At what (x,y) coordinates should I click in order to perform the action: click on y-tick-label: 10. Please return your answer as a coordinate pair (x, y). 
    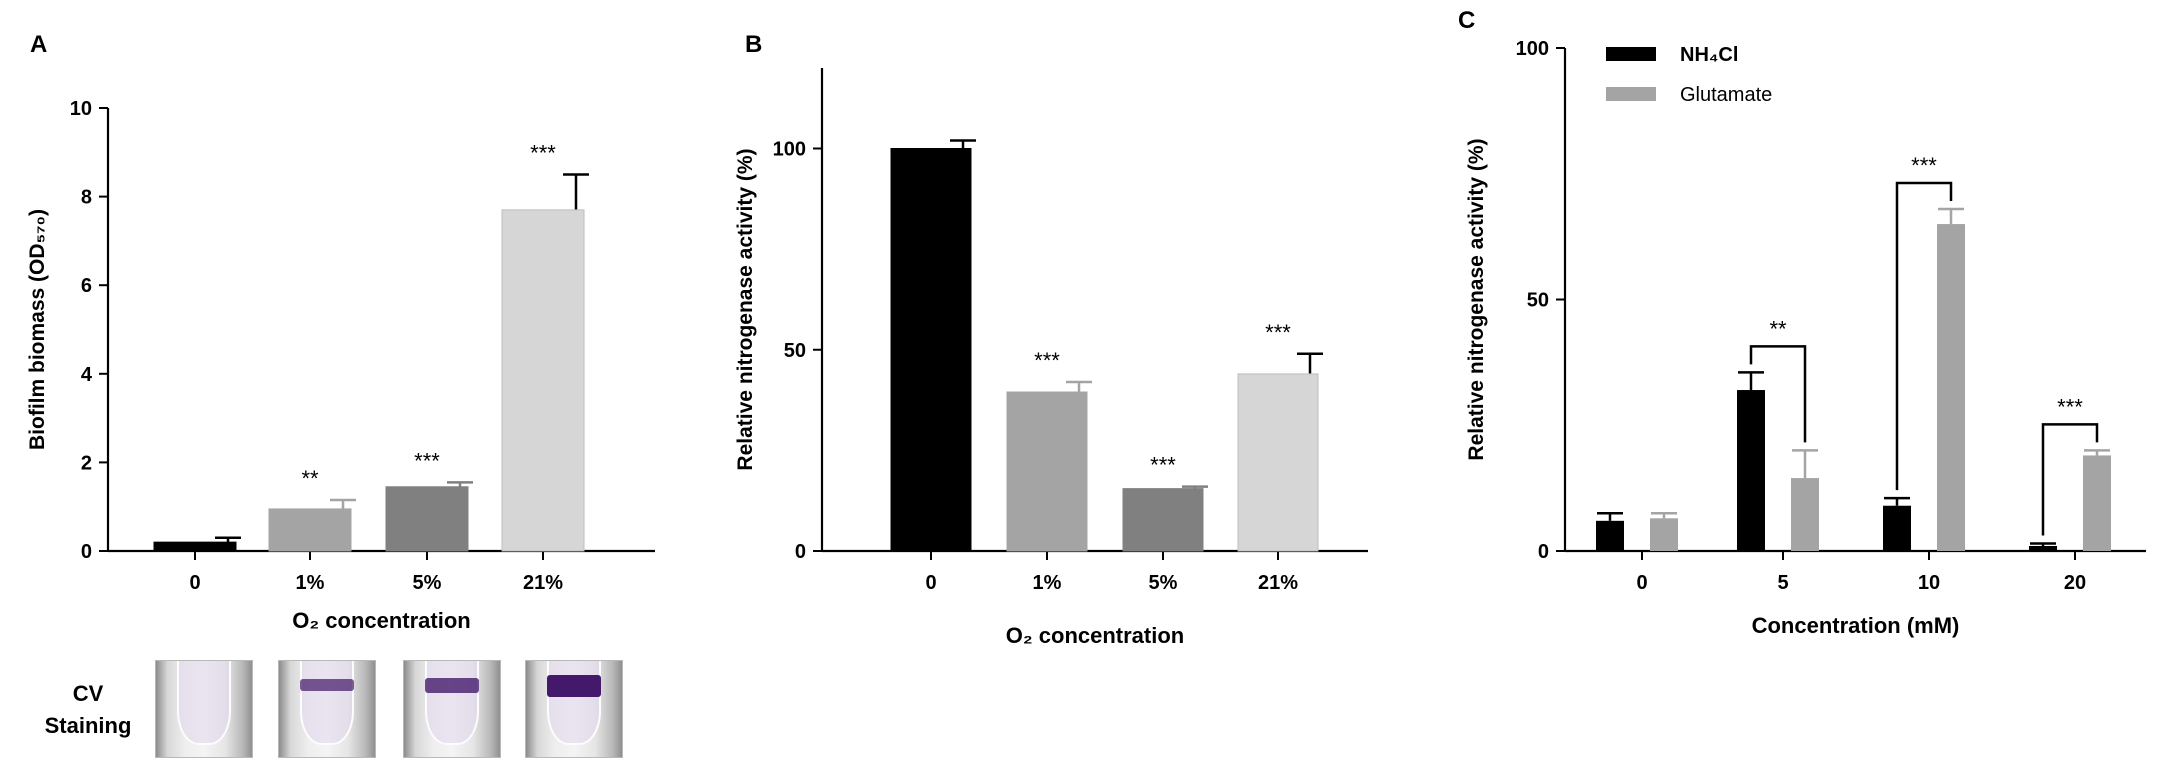
    Looking at the image, I should click on (81, 109).